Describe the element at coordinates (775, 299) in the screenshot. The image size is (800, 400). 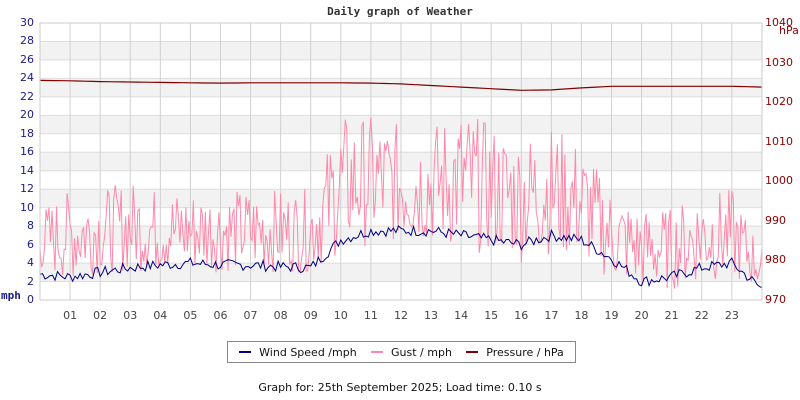
I see `right-axis-tick: 970` at that location.